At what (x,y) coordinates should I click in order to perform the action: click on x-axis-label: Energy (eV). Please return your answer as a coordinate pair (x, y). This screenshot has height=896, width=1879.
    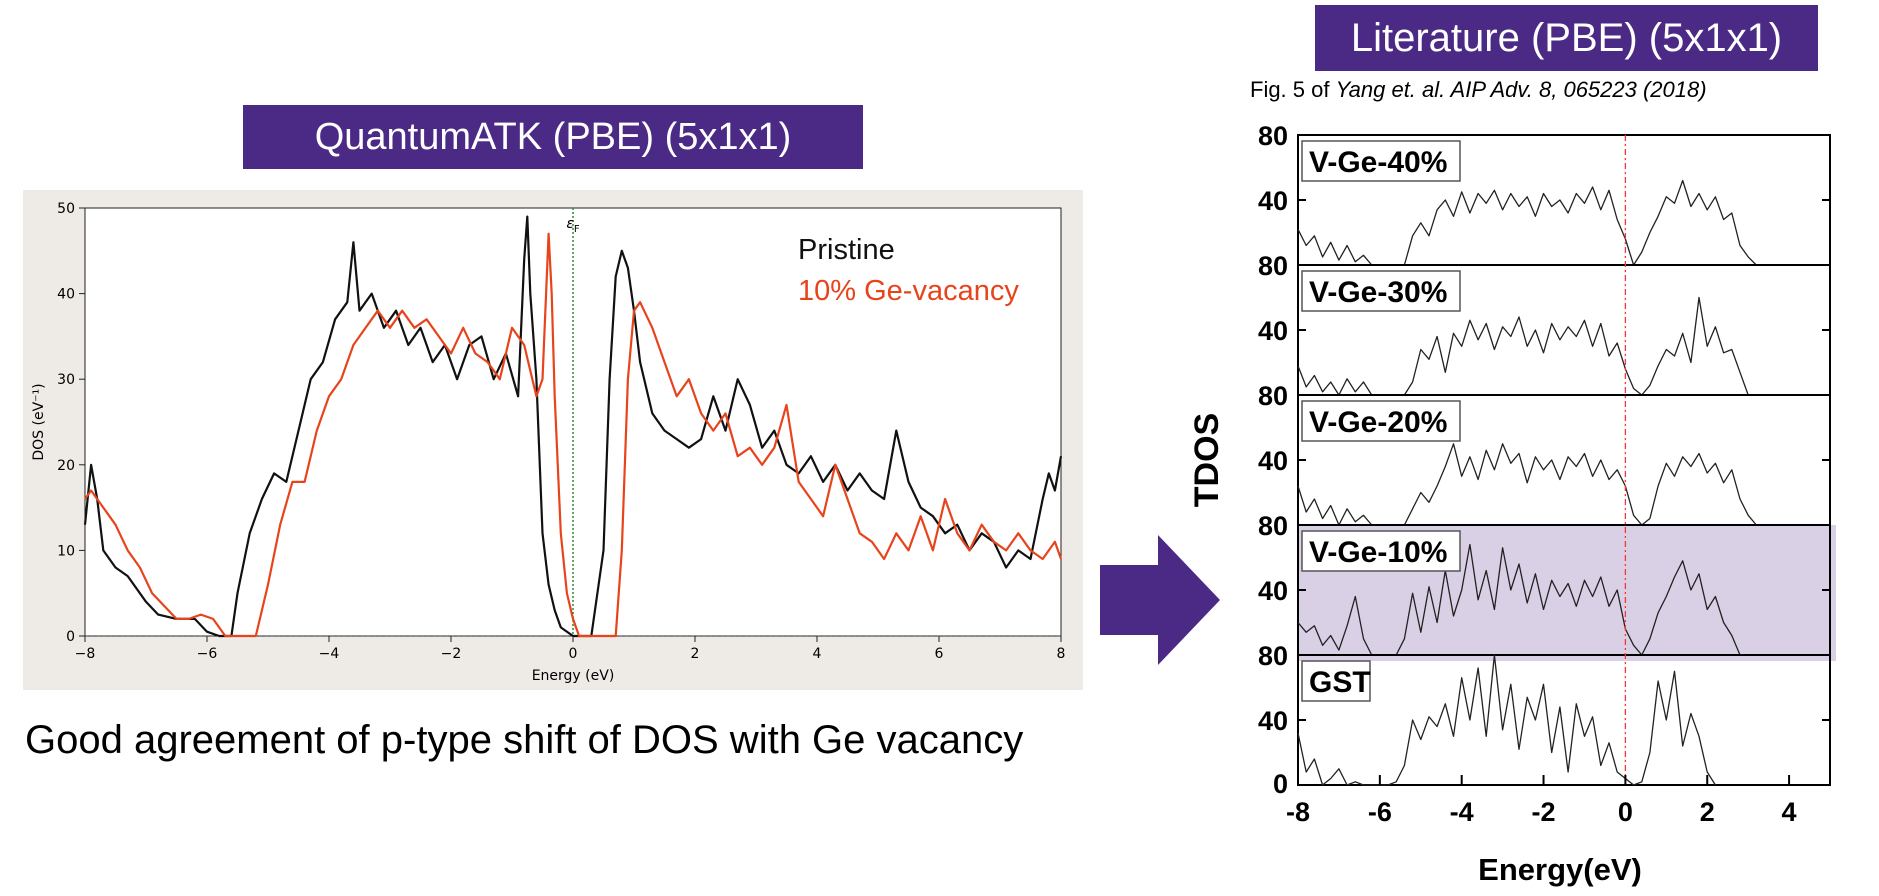
    Looking at the image, I should click on (573, 676).